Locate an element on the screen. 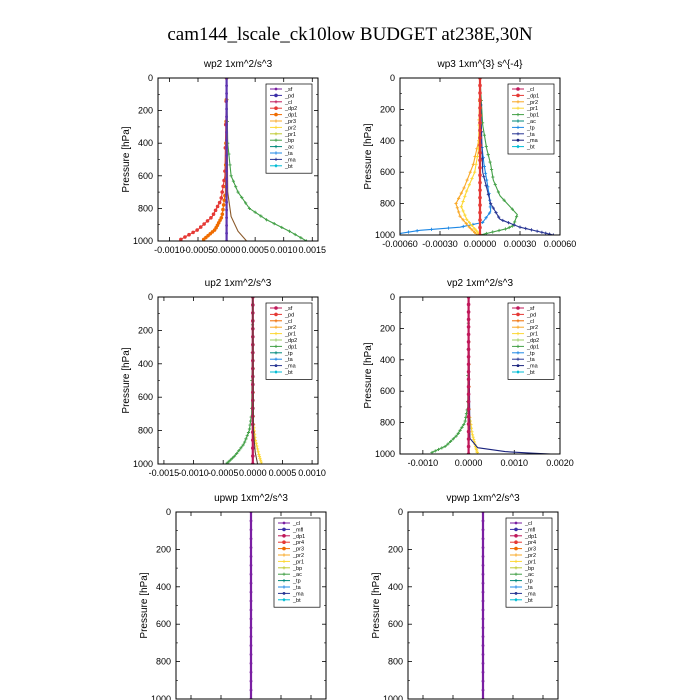 The image size is (700, 700). legend-entry: _cl is located at coordinates (296, 524).